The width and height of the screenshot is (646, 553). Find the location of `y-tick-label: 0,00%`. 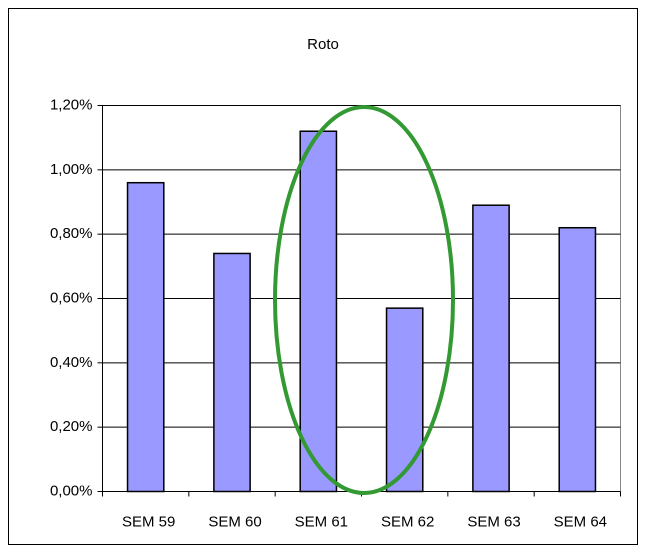

y-tick-label: 0,00% is located at coordinates (71, 490).